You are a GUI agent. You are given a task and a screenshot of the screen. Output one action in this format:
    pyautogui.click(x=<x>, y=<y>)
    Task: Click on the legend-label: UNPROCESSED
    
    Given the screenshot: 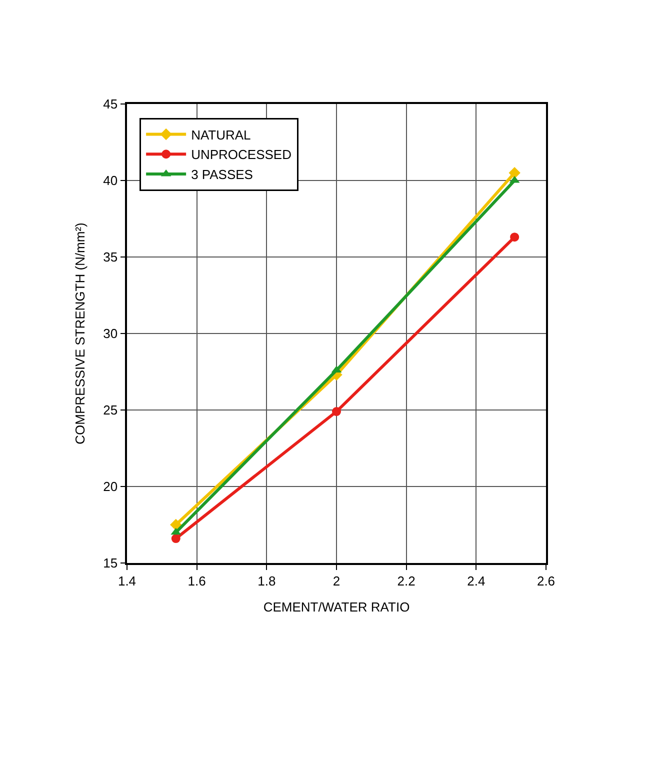 What is the action you would take?
    pyautogui.click(x=241, y=154)
    